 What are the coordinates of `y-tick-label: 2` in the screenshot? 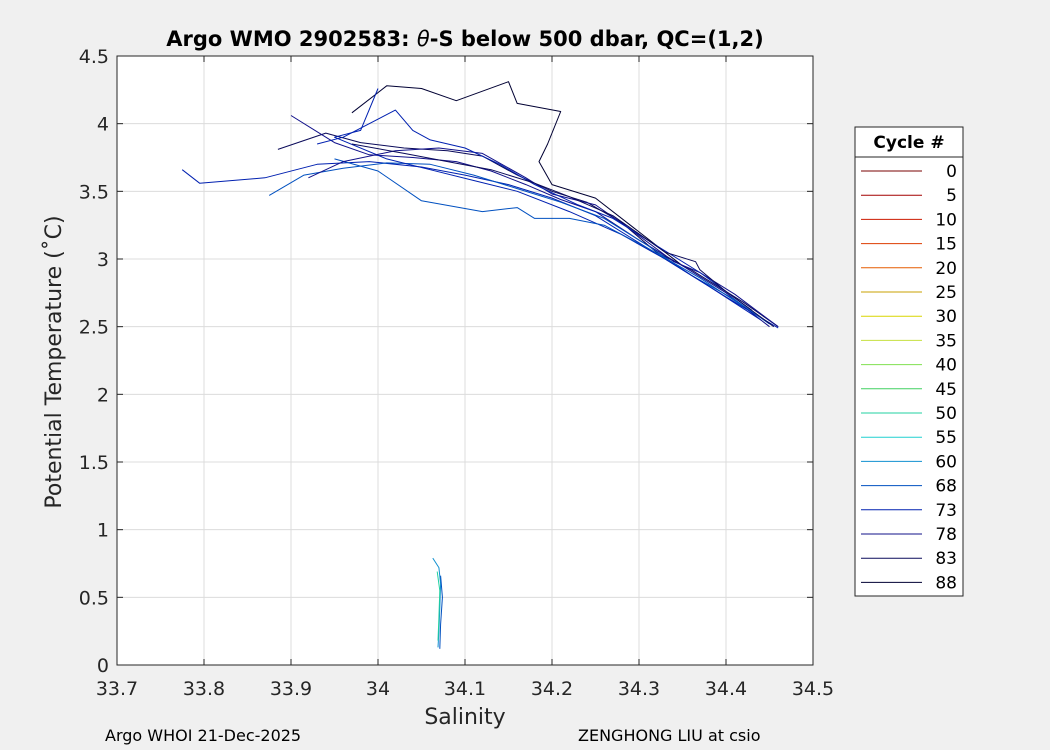 It's located at (103, 395).